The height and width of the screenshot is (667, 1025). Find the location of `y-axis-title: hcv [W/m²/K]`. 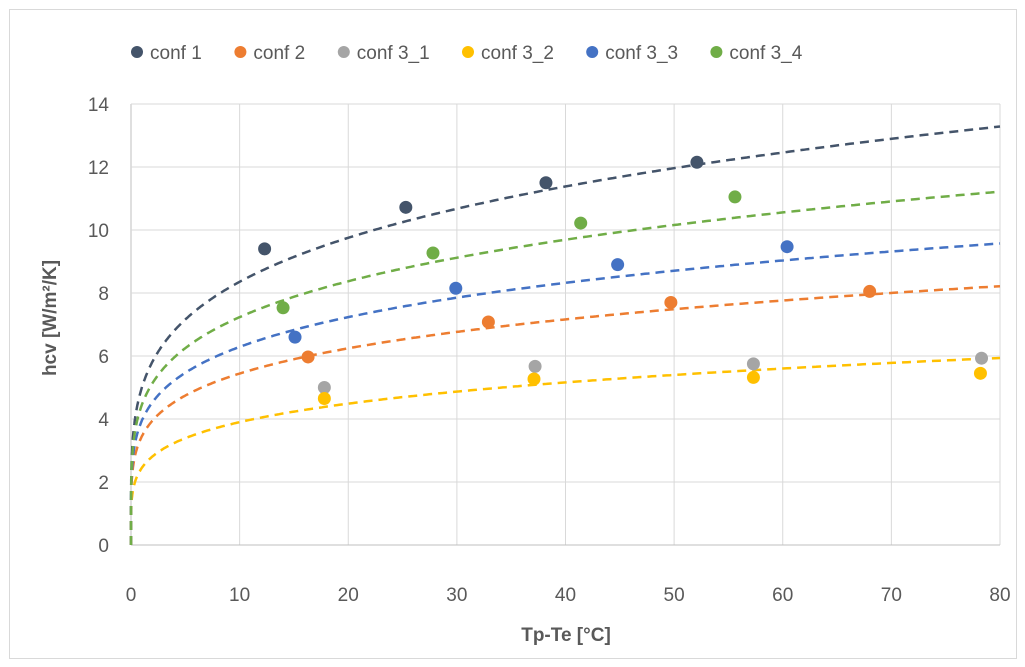

y-axis-title: hcv [W/m²/K] is located at coordinates (50, 318).